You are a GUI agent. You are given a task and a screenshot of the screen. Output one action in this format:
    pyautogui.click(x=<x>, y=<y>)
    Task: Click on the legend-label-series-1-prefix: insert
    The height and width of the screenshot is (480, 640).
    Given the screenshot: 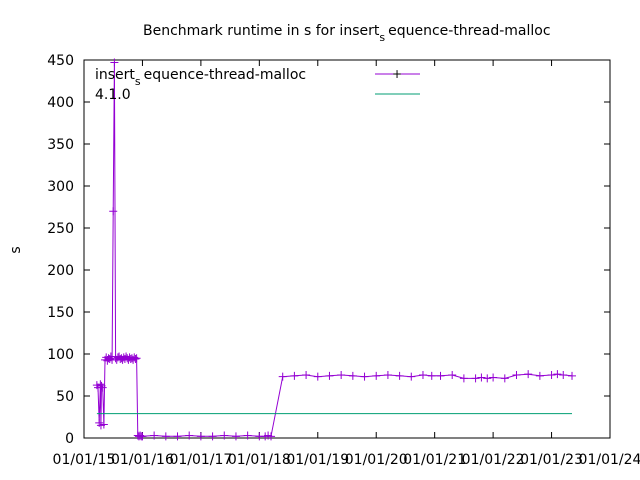 What is the action you would take?
    pyautogui.click(x=115, y=75)
    